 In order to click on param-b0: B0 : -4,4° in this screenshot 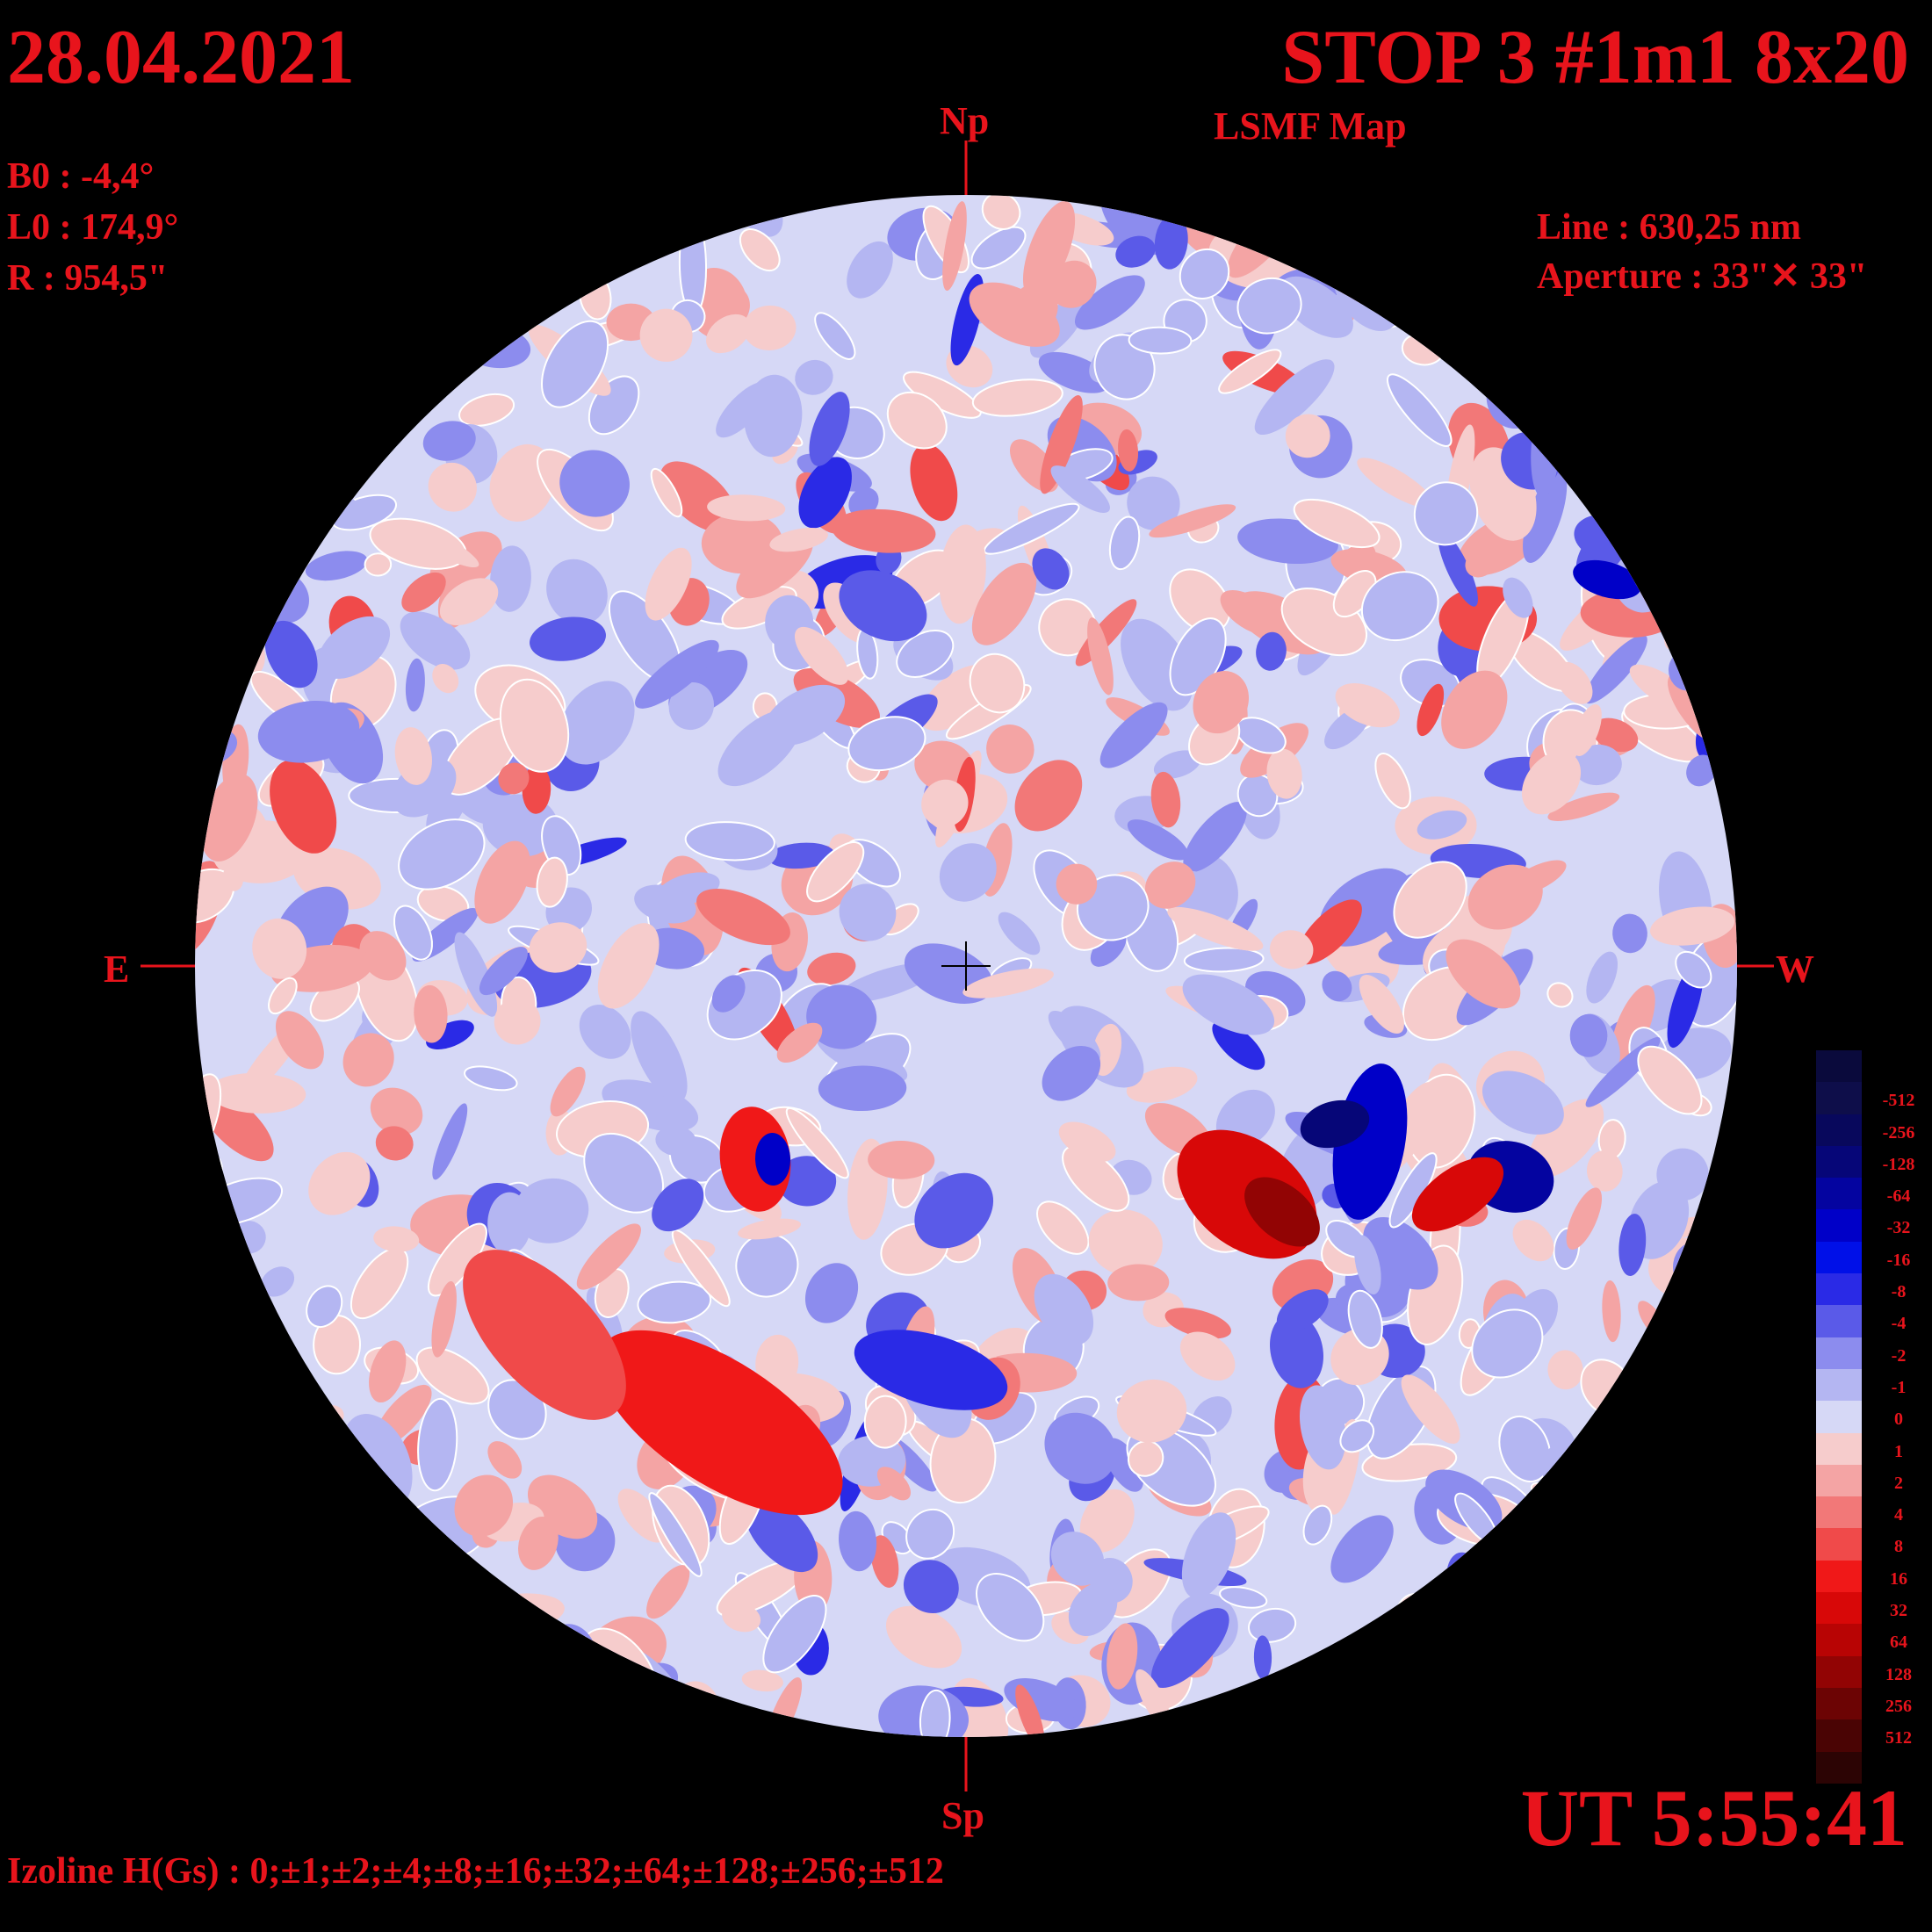, I will do `click(81, 176)`.